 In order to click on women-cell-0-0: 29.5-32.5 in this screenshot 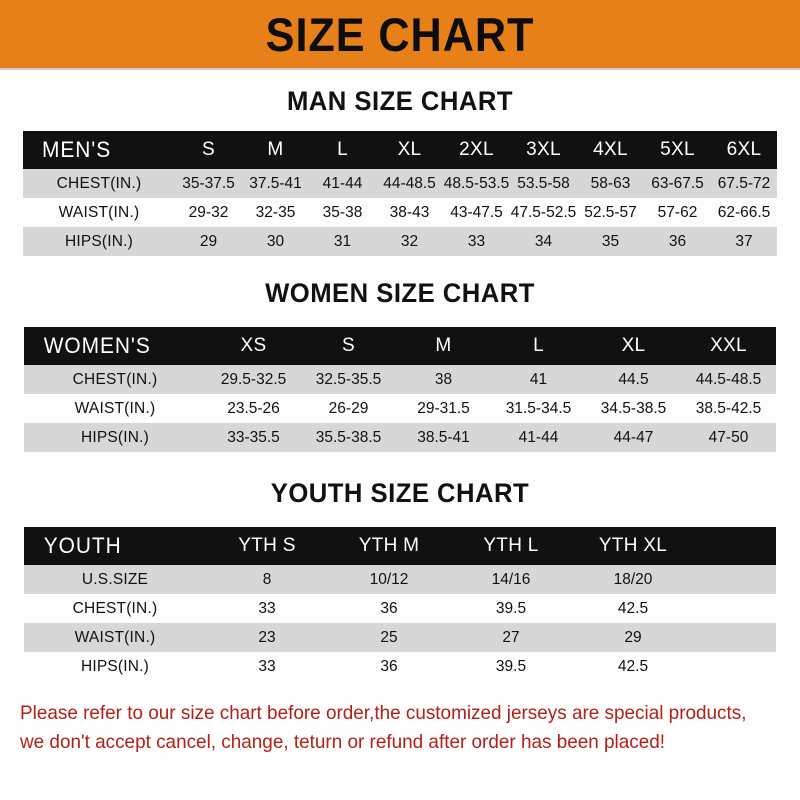, I will do `click(253, 379)`.